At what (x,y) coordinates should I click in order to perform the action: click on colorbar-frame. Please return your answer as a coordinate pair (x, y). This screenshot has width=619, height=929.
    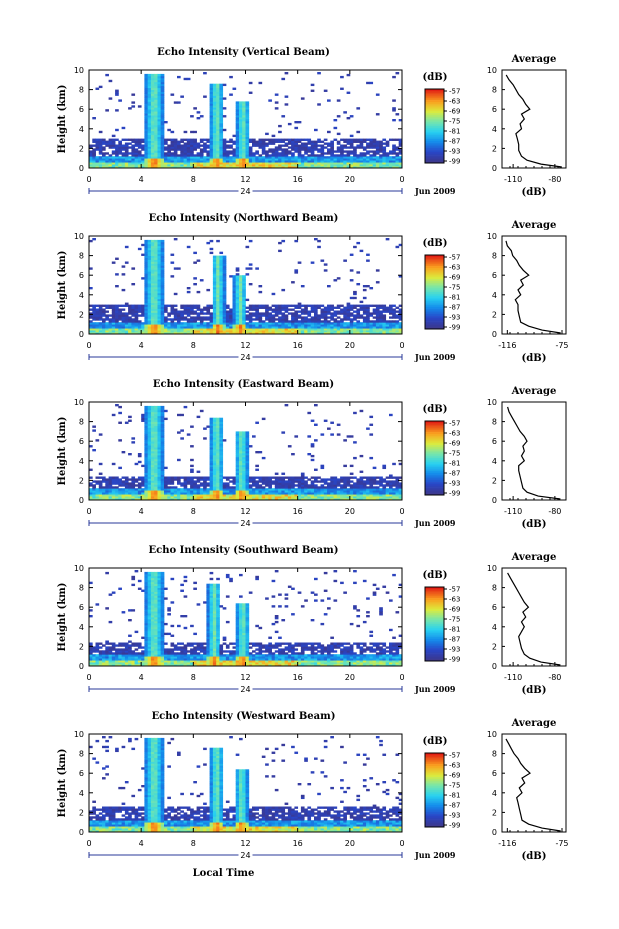
    Looking at the image, I should click on (434, 126).